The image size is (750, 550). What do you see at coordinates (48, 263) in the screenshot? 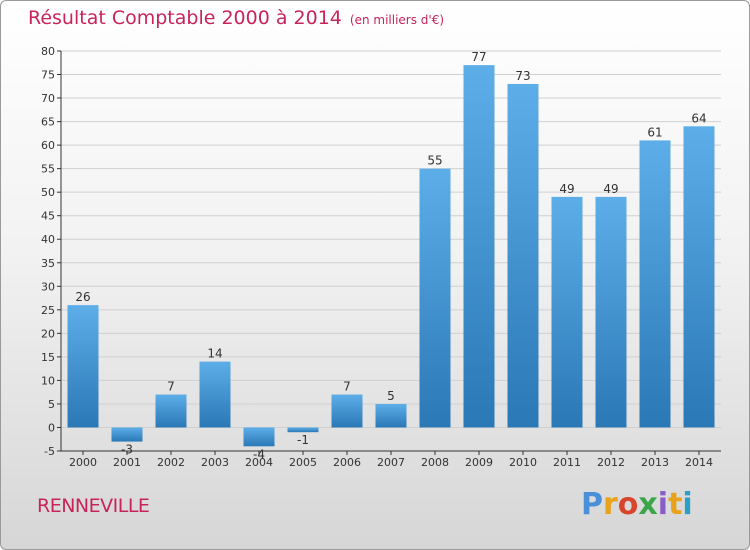
I see `y-tick-label: 35` at bounding box center [48, 263].